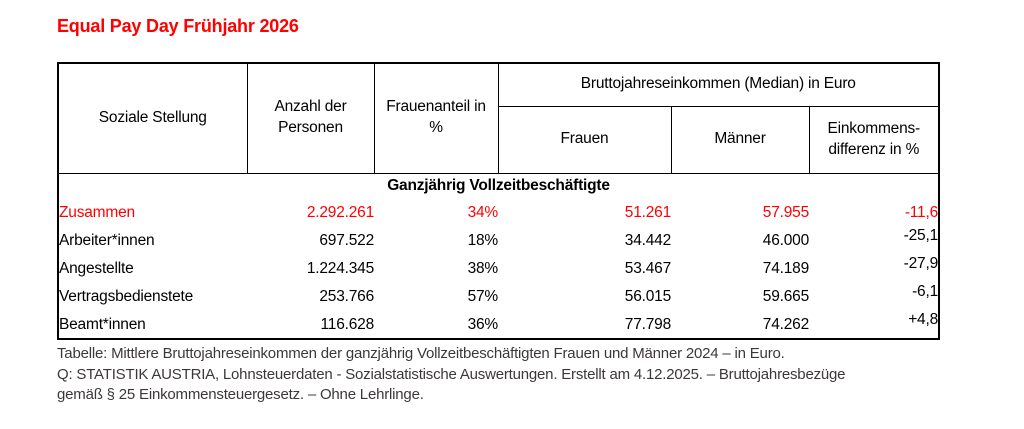 The width and height of the screenshot is (1024, 429). Describe the element at coordinates (785, 324) in the screenshot. I see `cell-men: 74.262` at that location.